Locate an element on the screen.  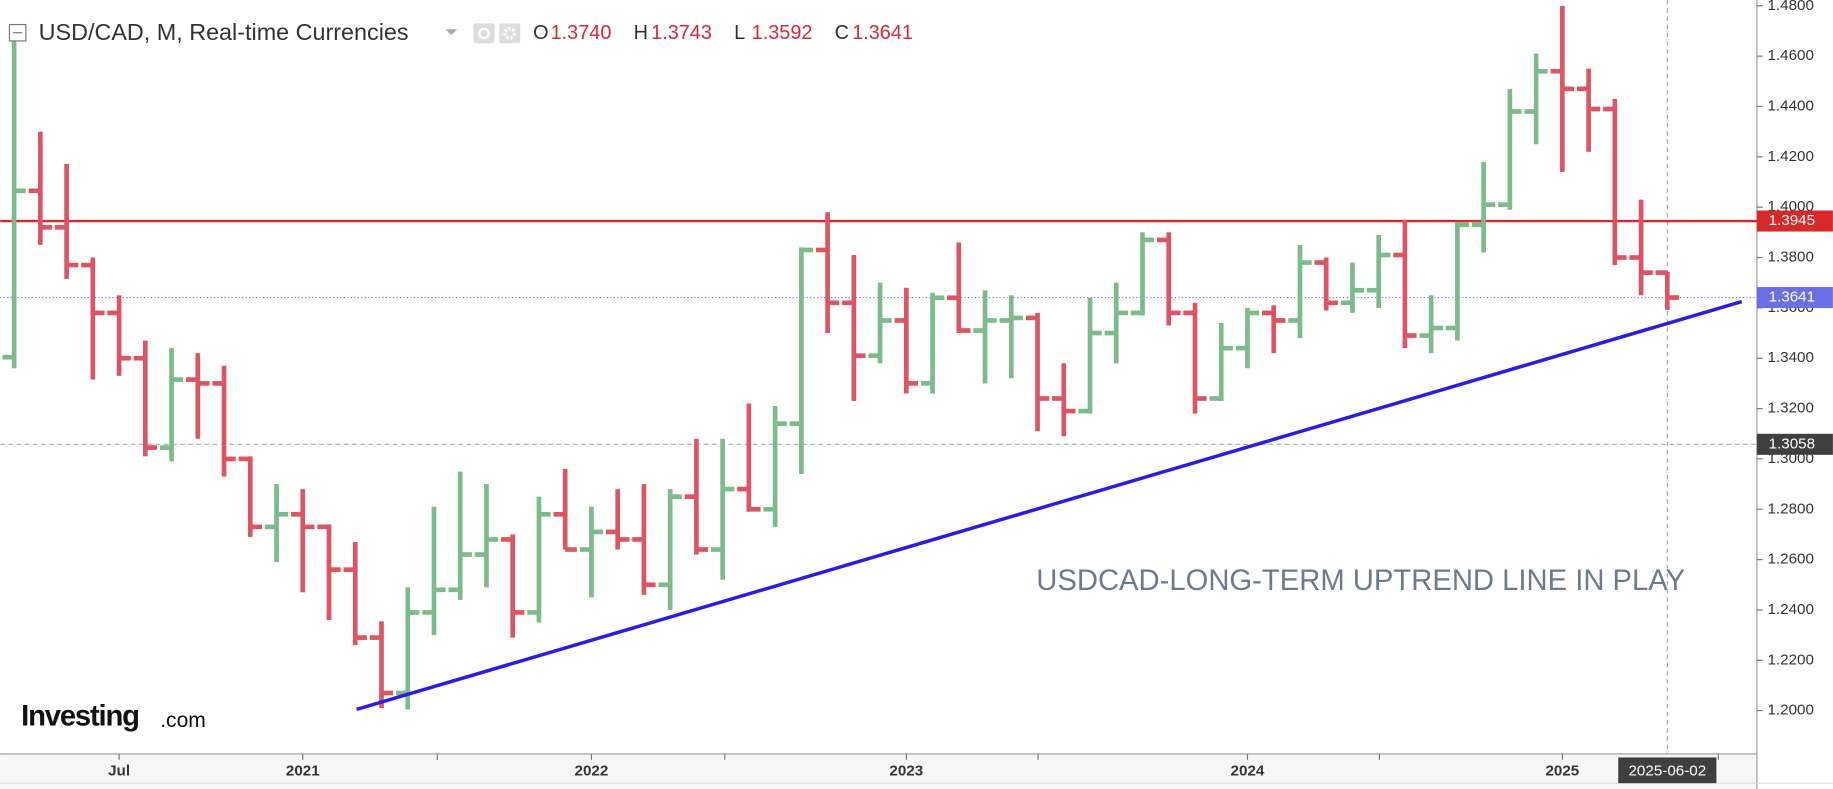
y-tick-label: 1.4400 is located at coordinates (1790, 105).